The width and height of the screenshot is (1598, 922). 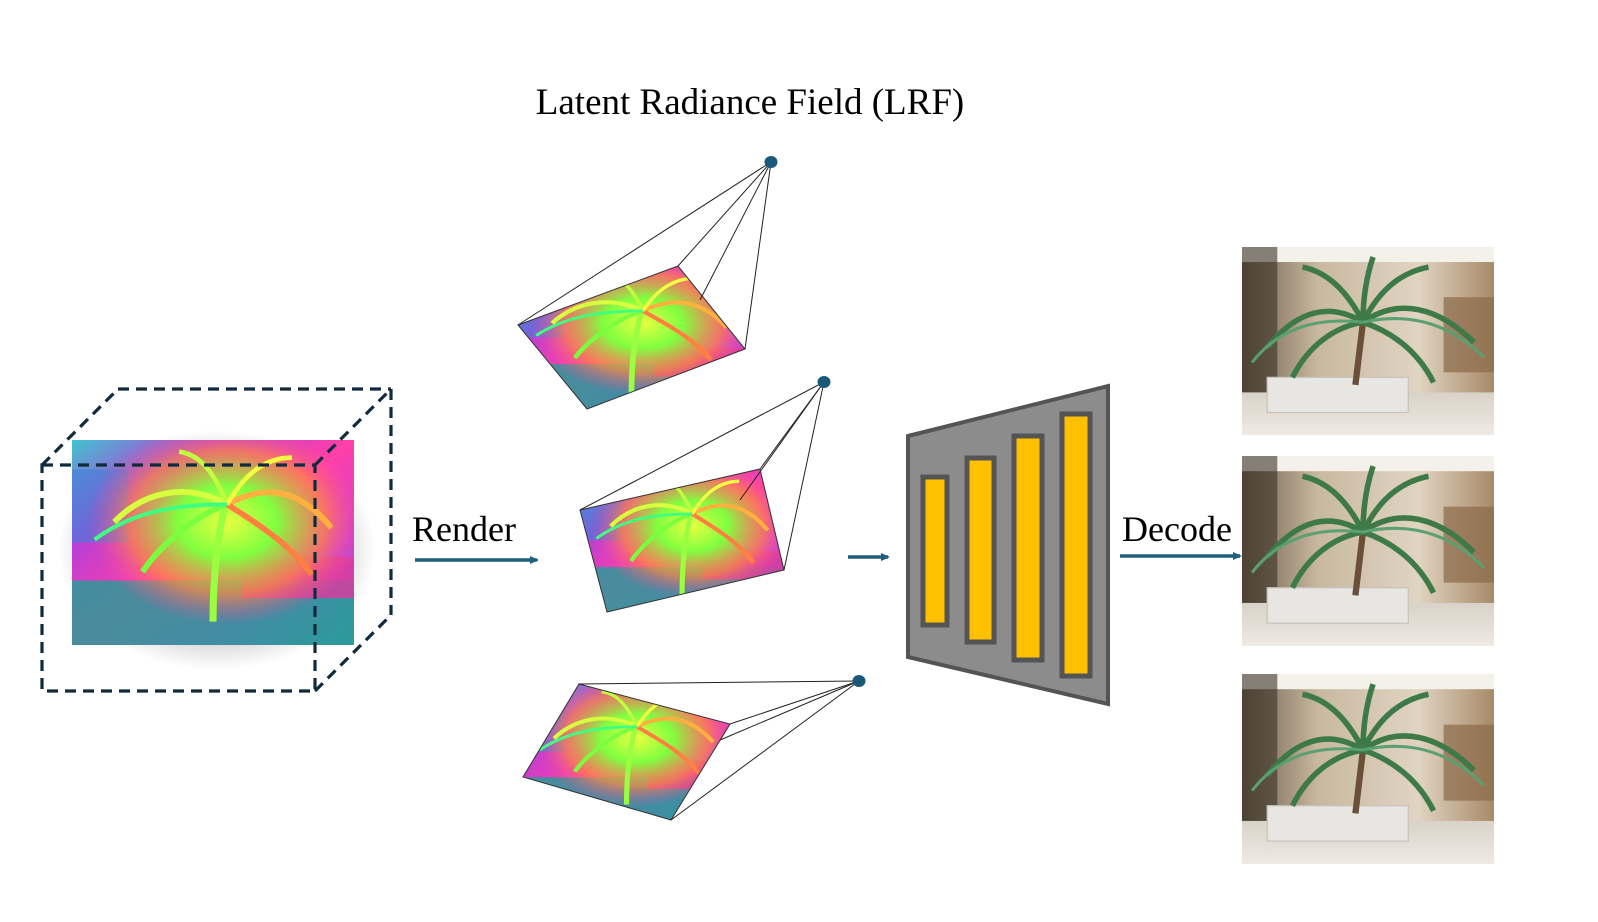 I want to click on latent-volume-texture, so click(x=213, y=542).